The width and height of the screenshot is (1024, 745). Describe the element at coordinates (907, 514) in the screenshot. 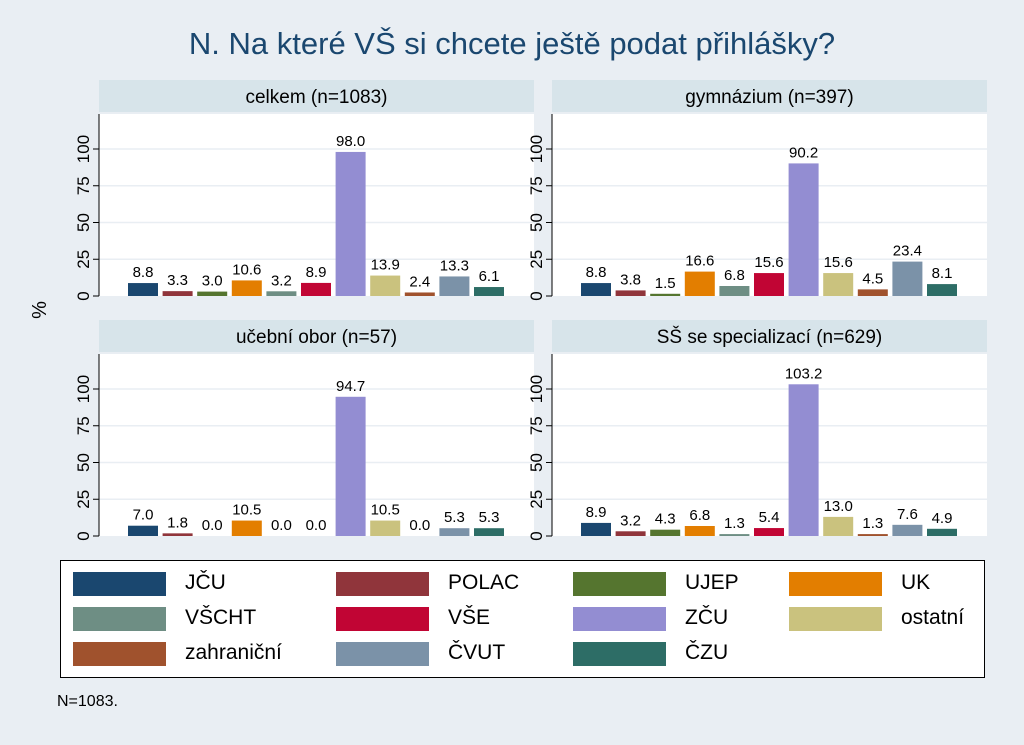

I see `data-label: 7.6` at that location.